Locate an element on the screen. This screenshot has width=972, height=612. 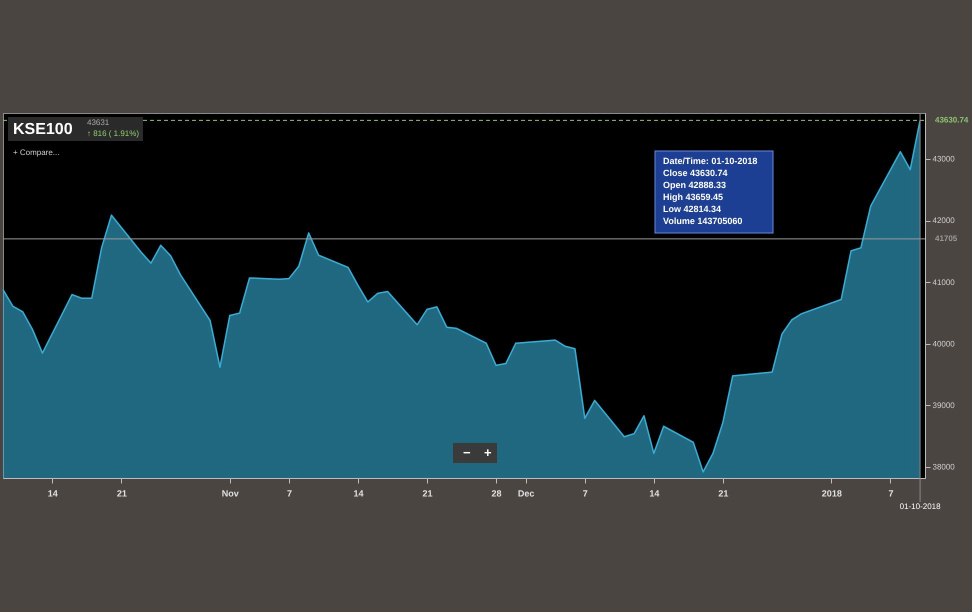
annotation: High 43659.45 is located at coordinates (693, 197).